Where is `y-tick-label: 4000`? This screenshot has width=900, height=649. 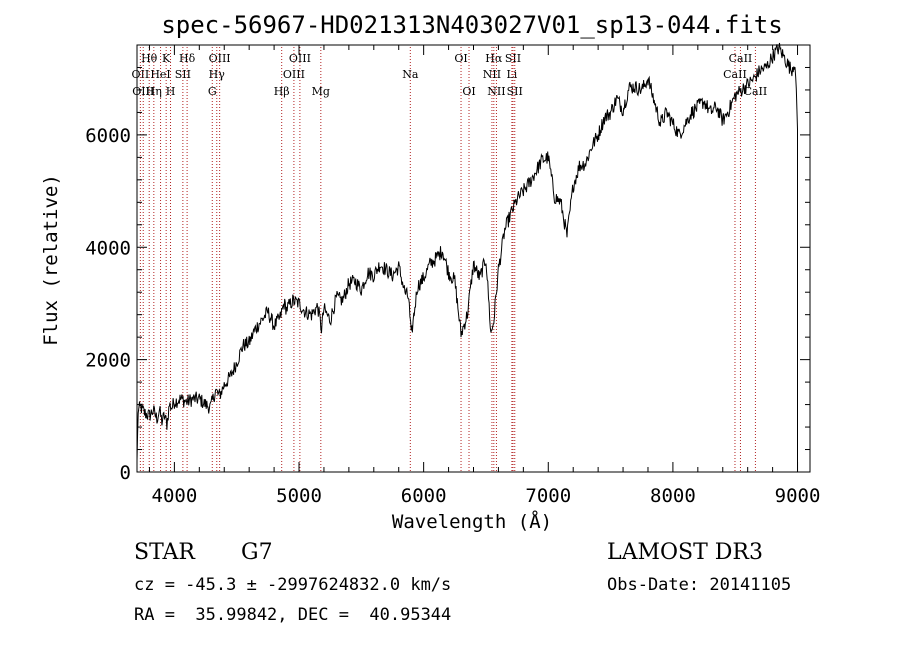 y-tick-label: 4000 is located at coordinates (108, 248).